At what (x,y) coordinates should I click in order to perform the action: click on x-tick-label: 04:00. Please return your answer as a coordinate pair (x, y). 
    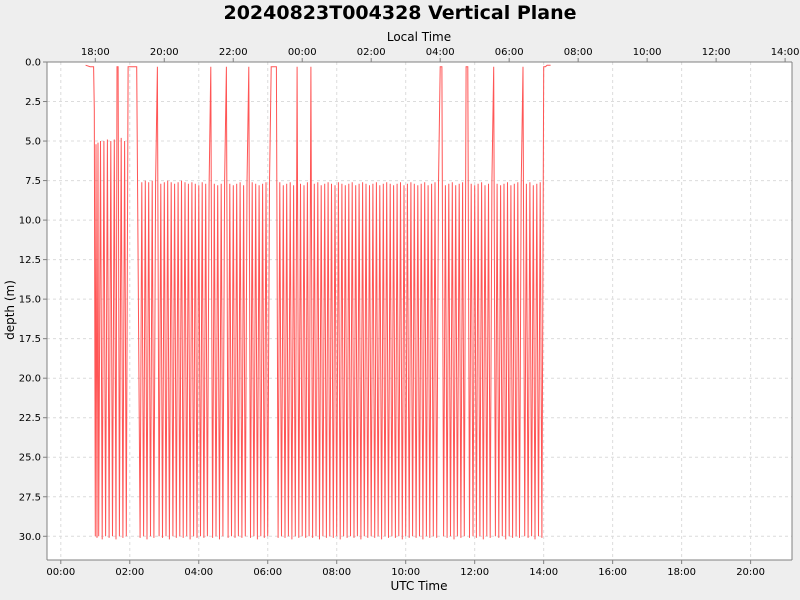
    Looking at the image, I should click on (198, 572).